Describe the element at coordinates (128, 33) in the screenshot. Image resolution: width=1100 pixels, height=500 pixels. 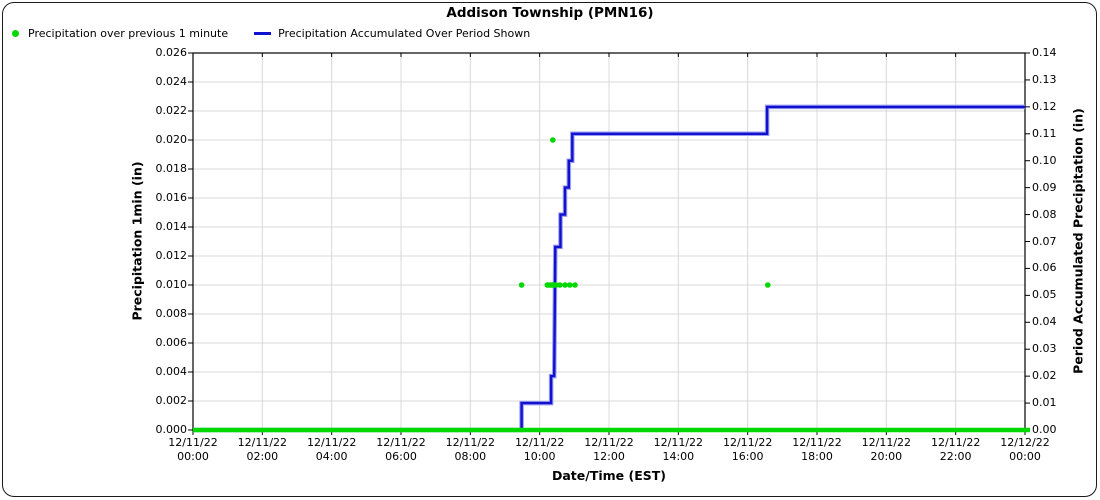
I see `legend-label-precip-1min: Precipitation over previous 1 minute` at that location.